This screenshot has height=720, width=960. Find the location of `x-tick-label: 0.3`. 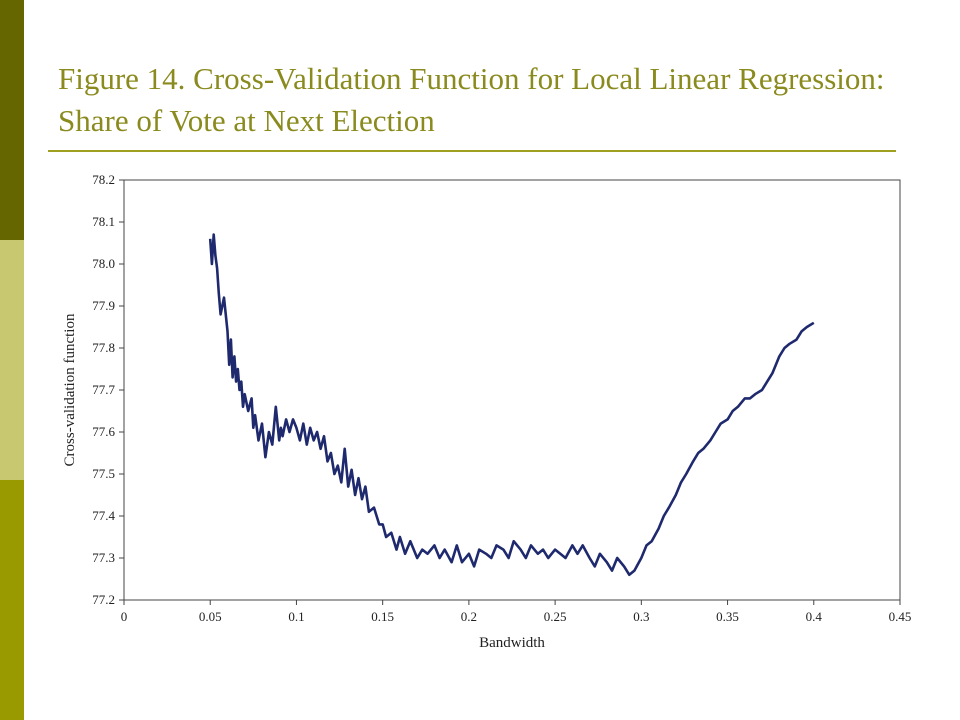

x-tick-label: 0.3 is located at coordinates (641, 616).